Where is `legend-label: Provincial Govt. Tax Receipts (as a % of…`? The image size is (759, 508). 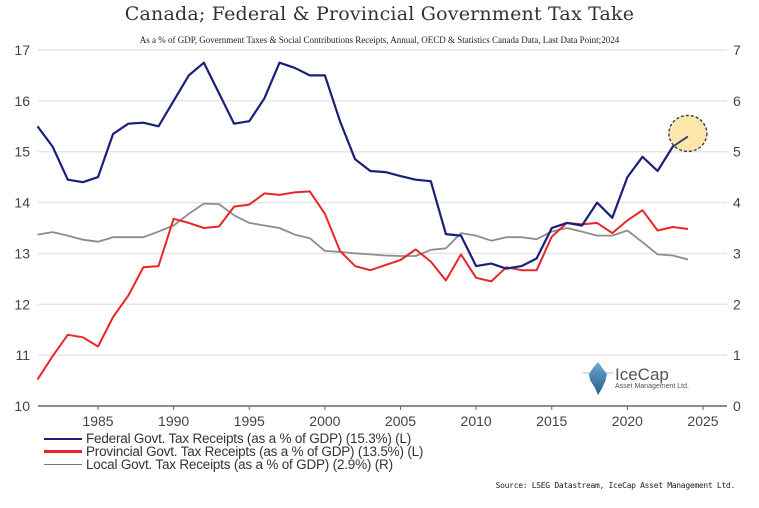
legend-label: Provincial Govt. Tax Receipts (as a % of… is located at coordinates (255, 451).